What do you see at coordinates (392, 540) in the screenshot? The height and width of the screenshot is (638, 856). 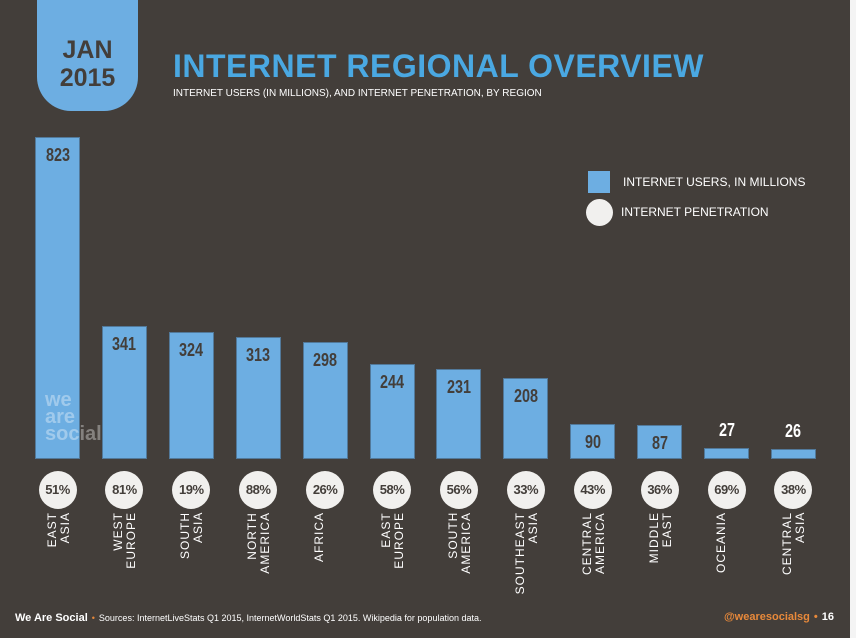 I see `region-label-text: EAST EUROPE` at bounding box center [392, 540].